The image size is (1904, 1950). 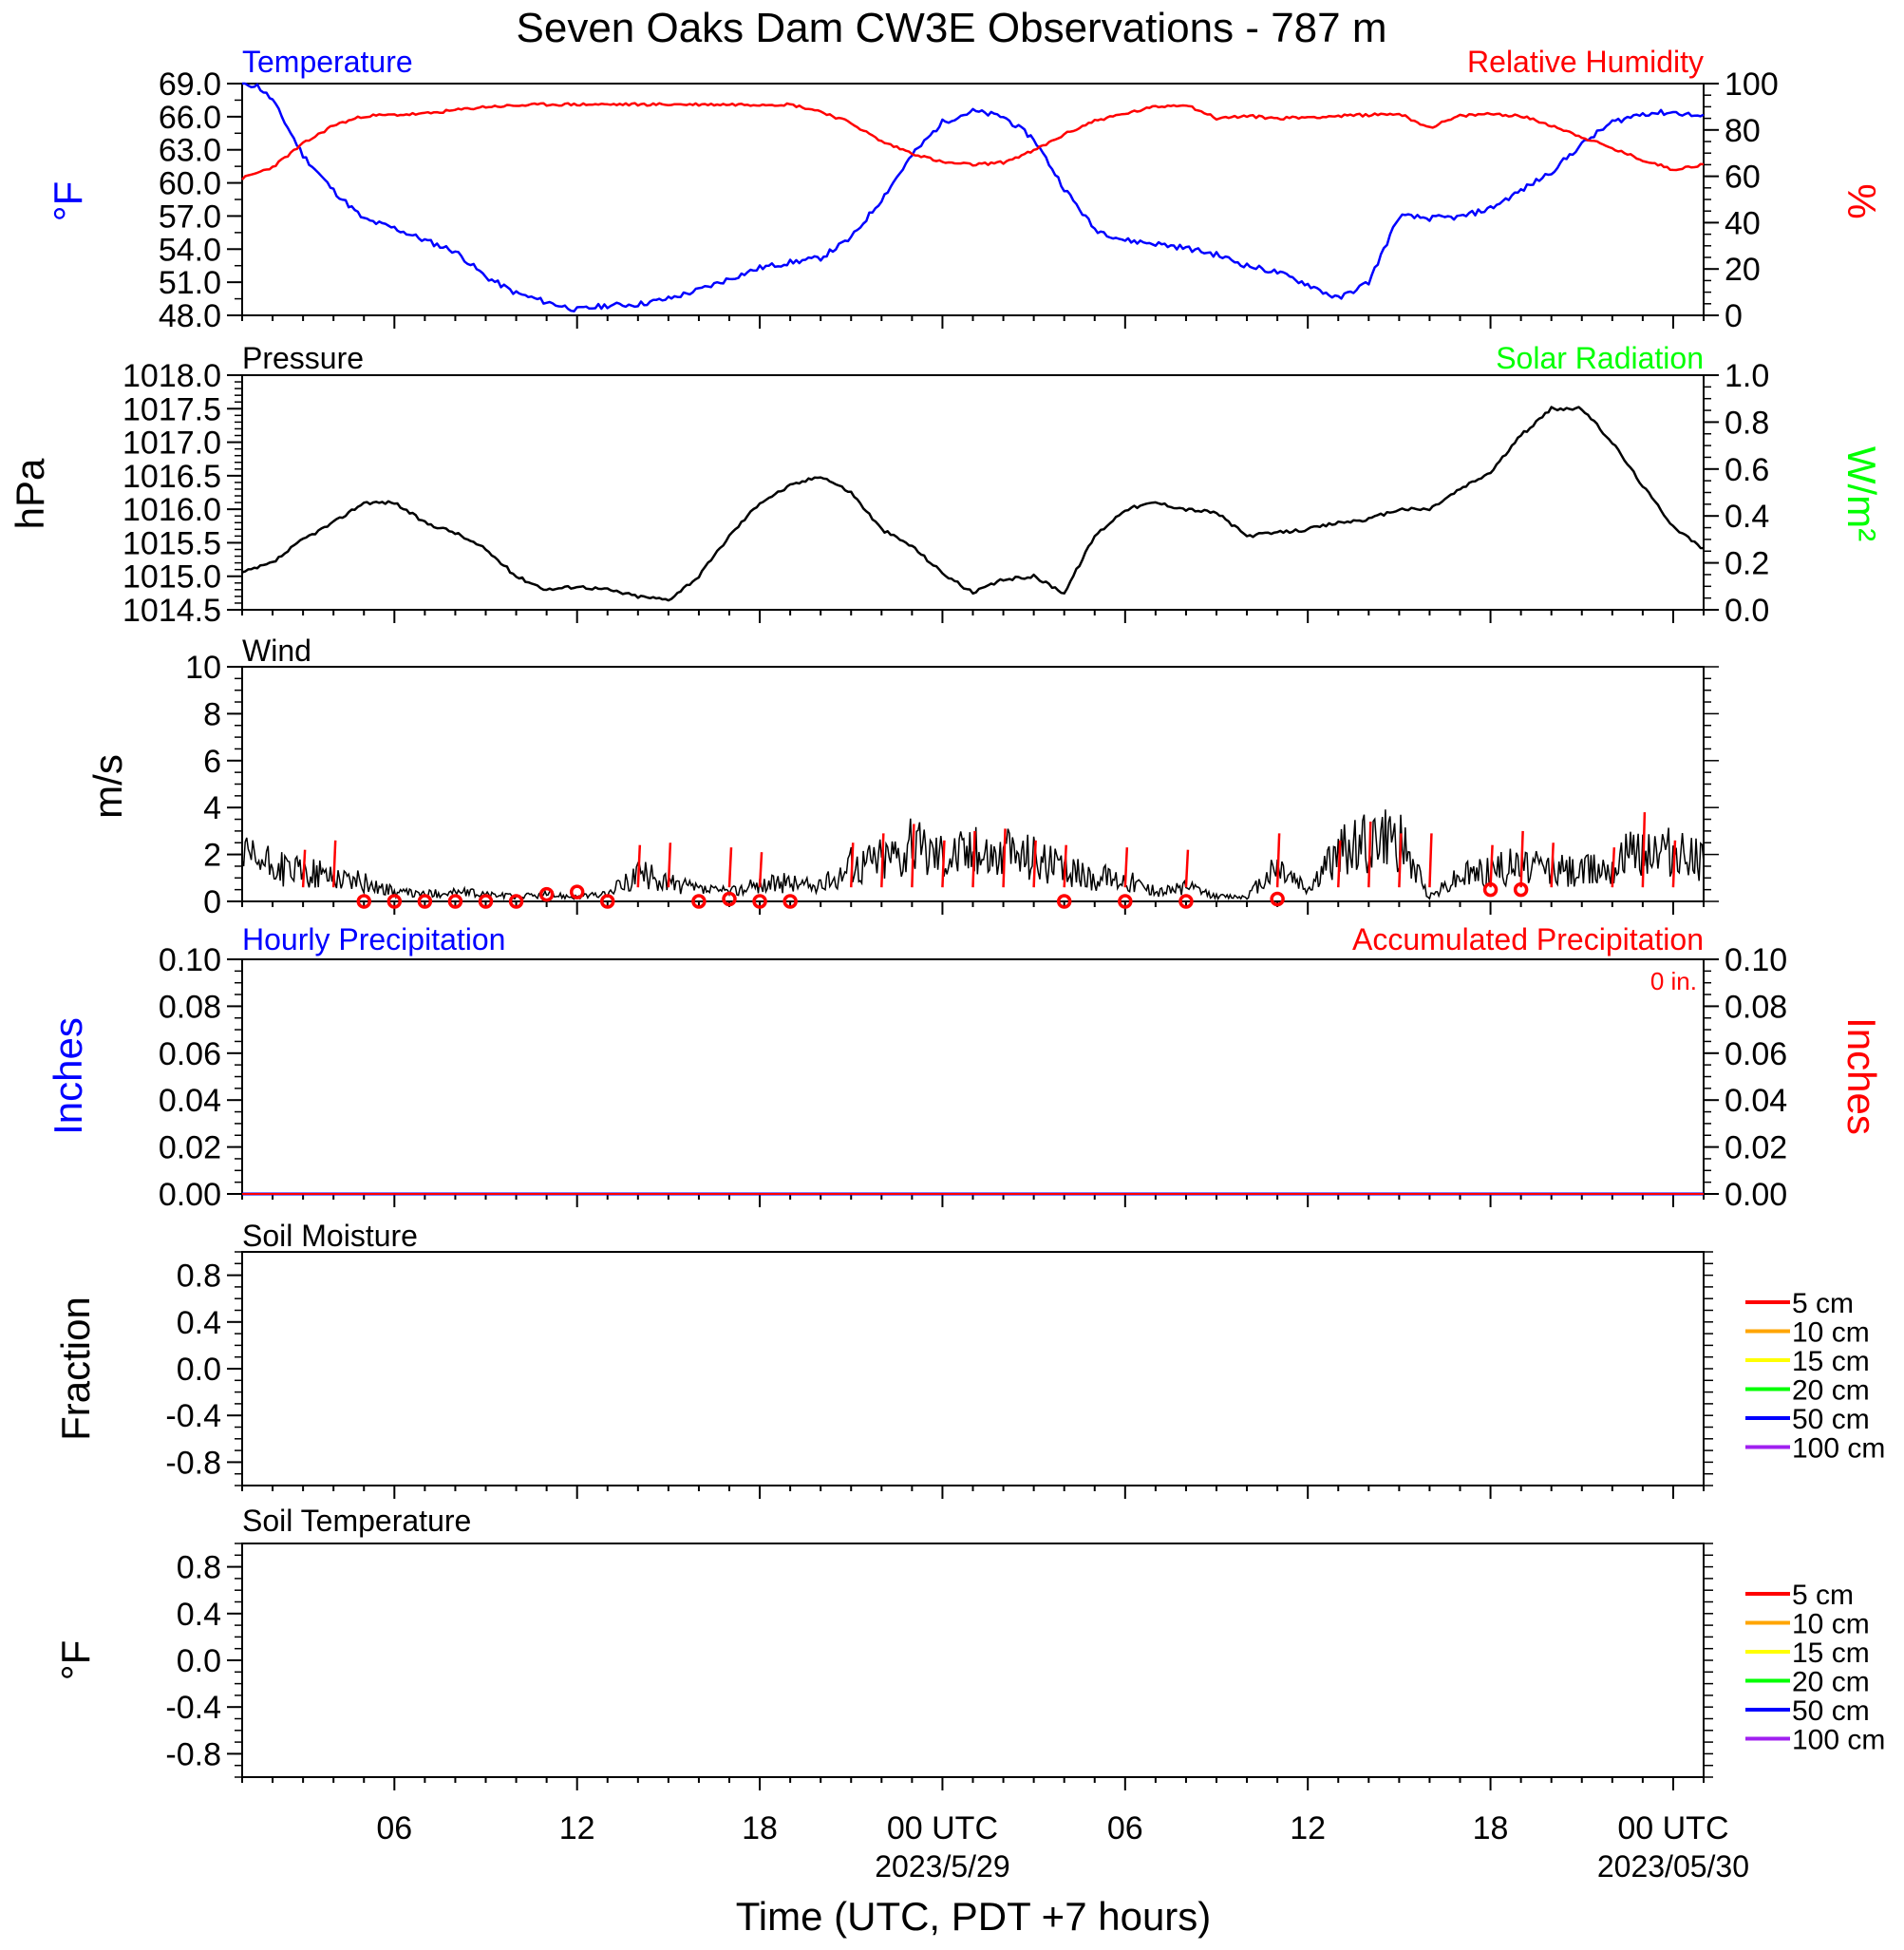 What do you see at coordinates (1743, 223) in the screenshot?
I see `y-tick-label: 40` at bounding box center [1743, 223].